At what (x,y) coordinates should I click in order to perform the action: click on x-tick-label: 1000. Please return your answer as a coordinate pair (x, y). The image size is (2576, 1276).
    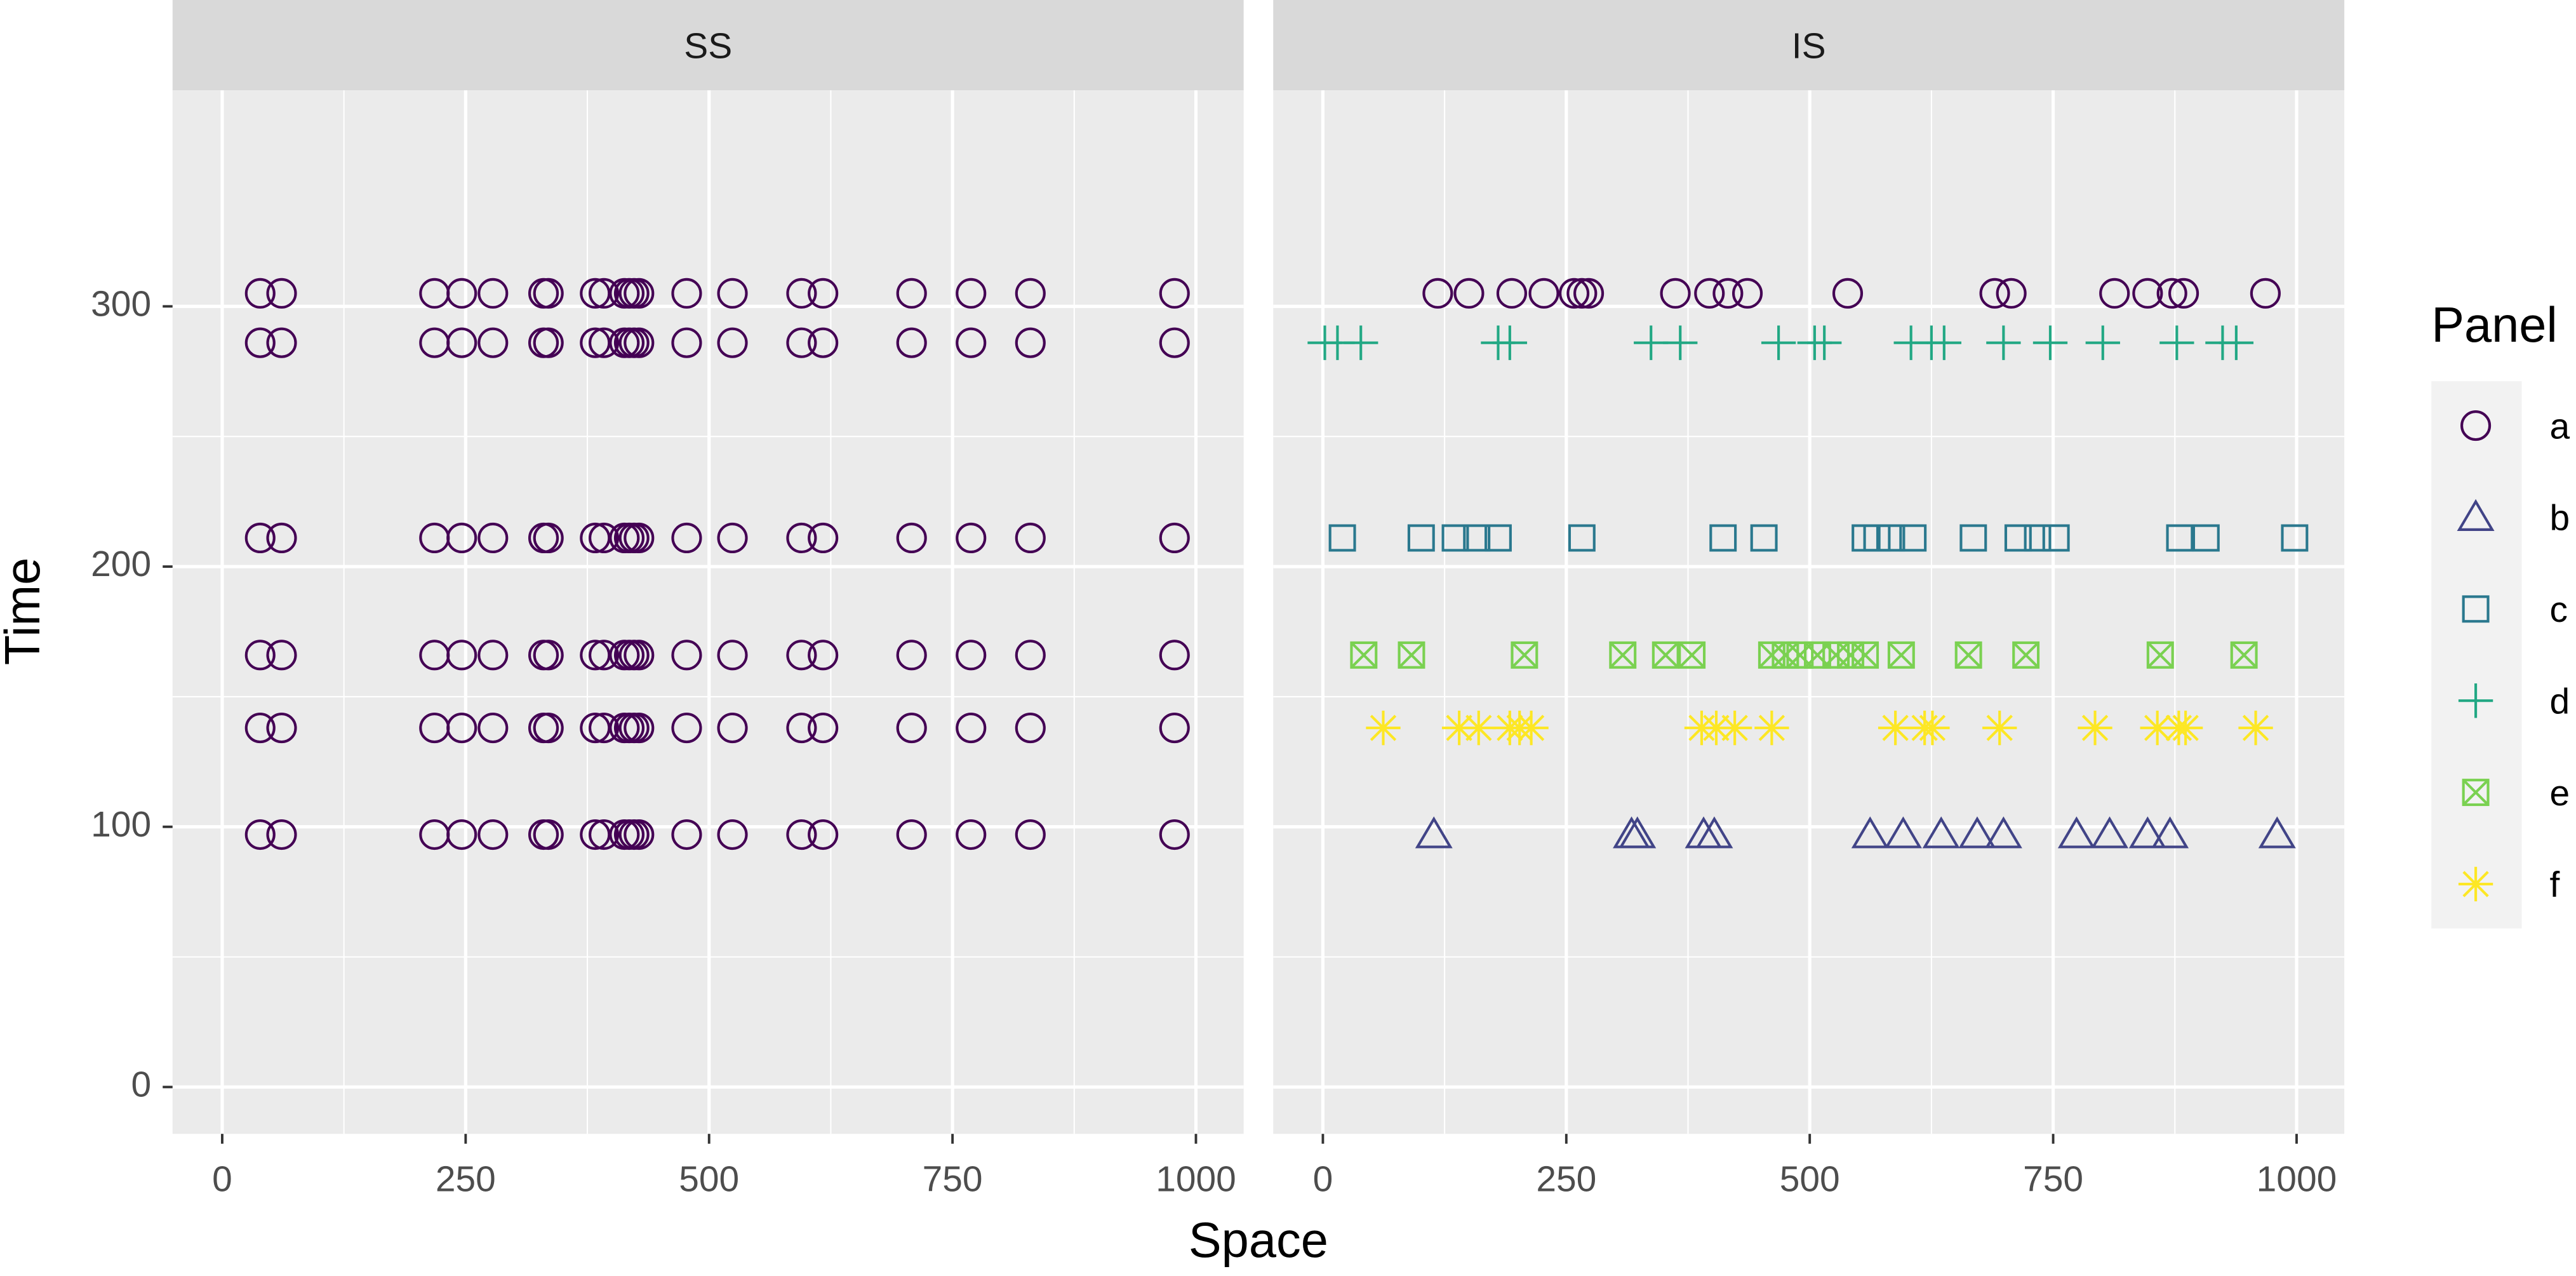
    Looking at the image, I should click on (2297, 1178).